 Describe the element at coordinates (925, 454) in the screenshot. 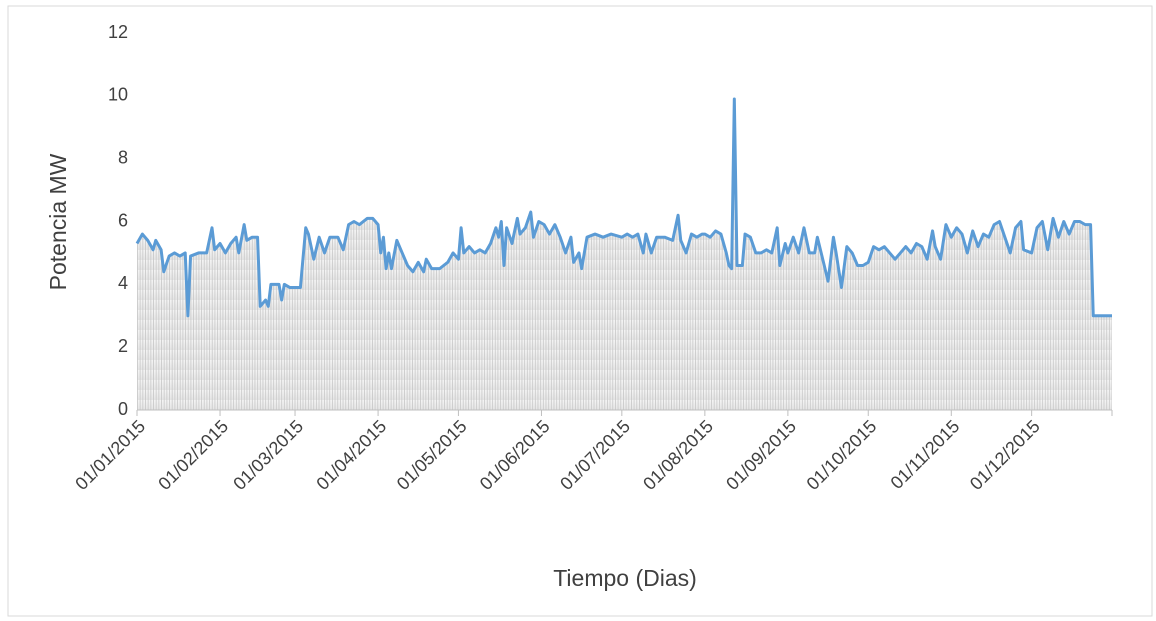

I see `x-tick-label: 01/11/2015` at that location.